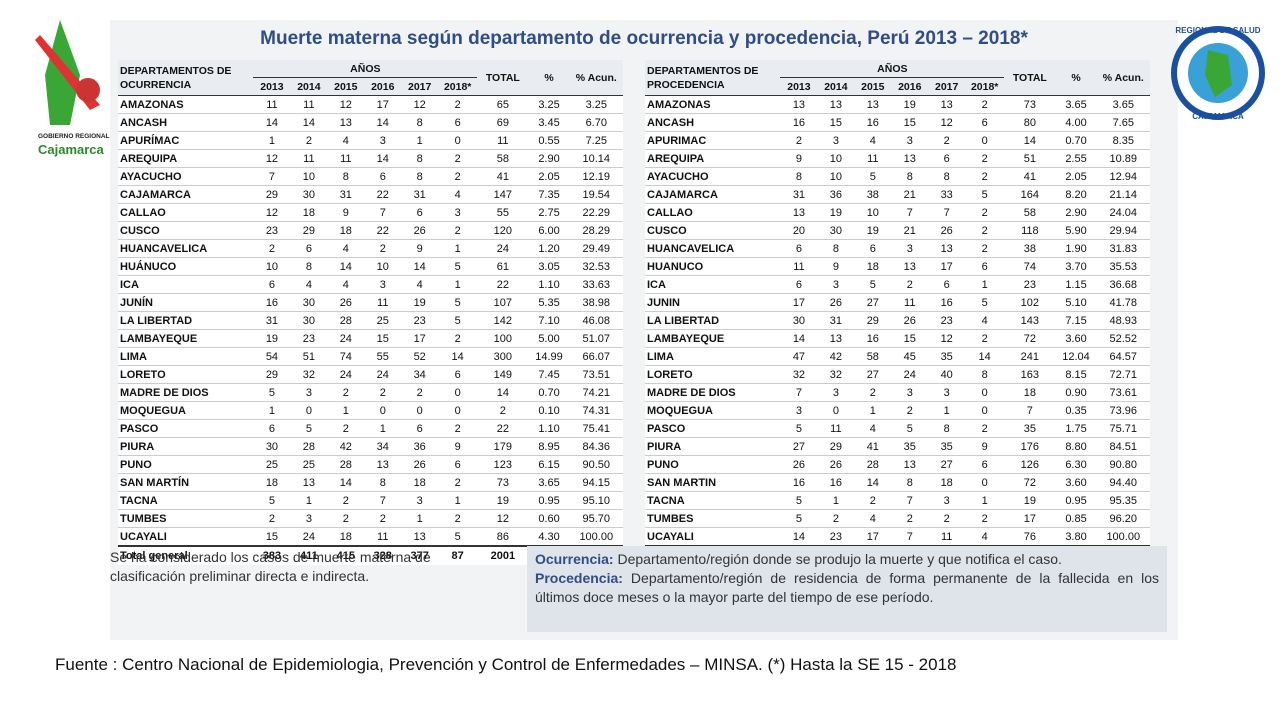 This screenshot has height=720, width=1280. Describe the element at coordinates (503, 500) in the screenshot. I see `table-cell: 19` at that location.